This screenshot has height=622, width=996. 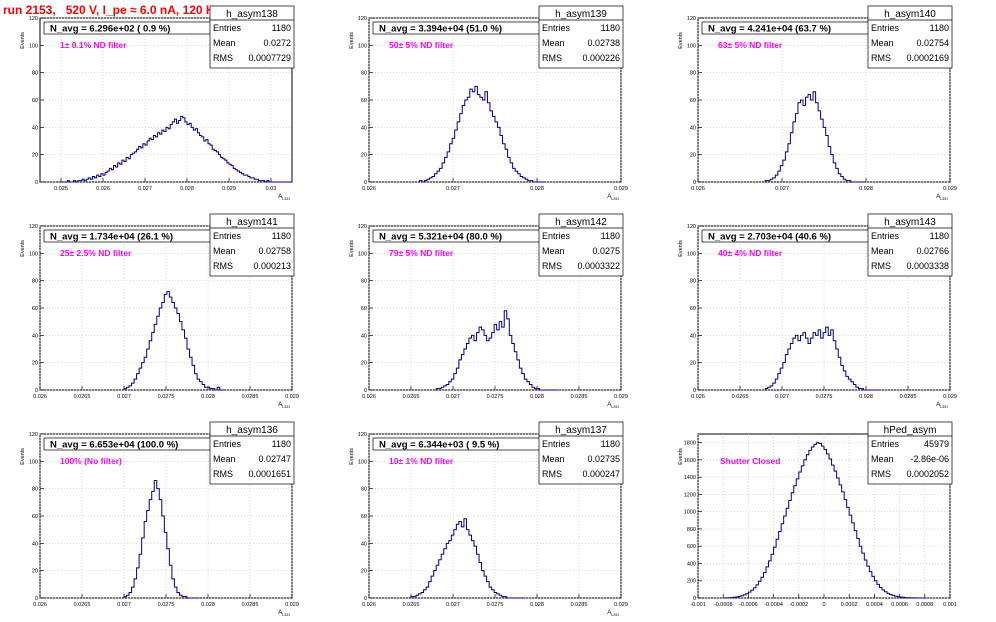 What do you see at coordinates (750, 253) in the screenshot?
I see `filter-annotation: 40± 4% ND filter` at bounding box center [750, 253].